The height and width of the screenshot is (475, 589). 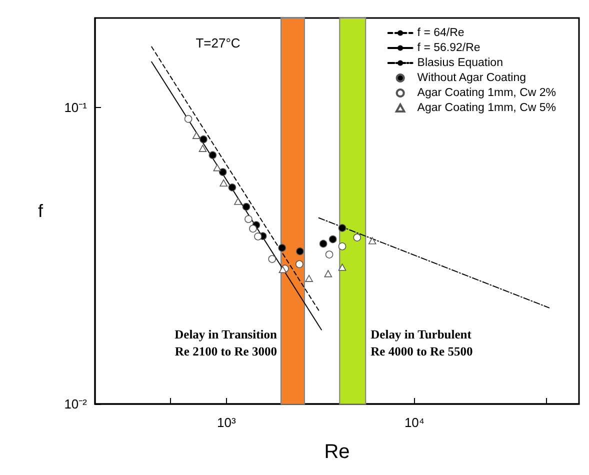 I want to click on legend-label: f = 56.92/Re, so click(x=448, y=48).